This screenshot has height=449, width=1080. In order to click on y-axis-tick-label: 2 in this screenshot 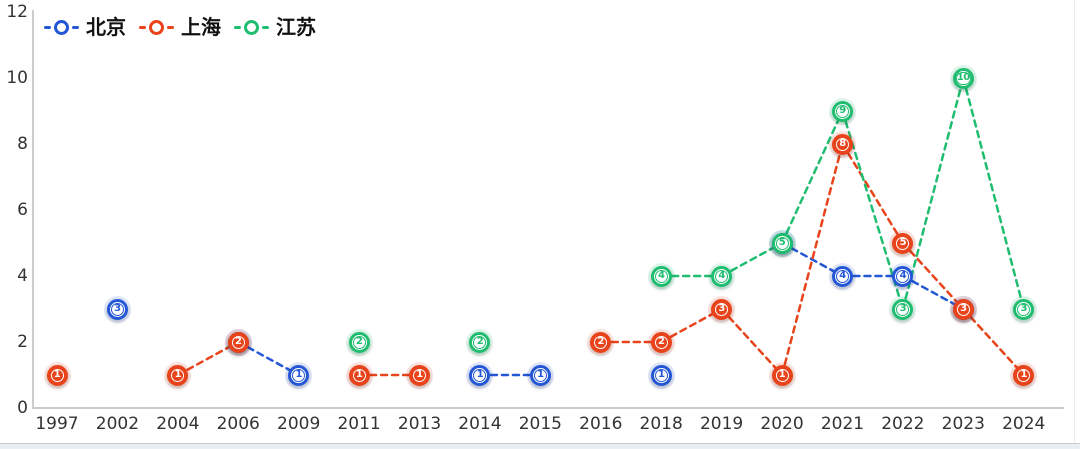, I will do `click(22, 342)`.